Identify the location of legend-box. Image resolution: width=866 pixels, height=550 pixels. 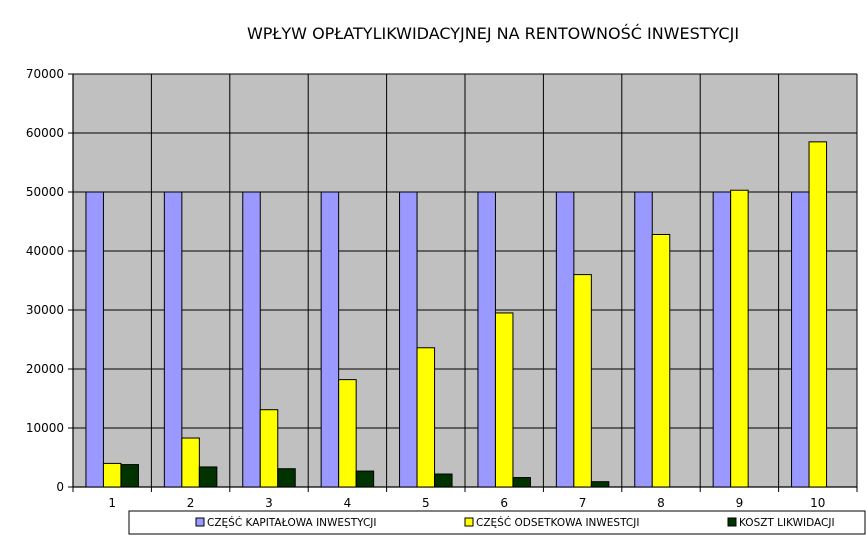
(497, 522).